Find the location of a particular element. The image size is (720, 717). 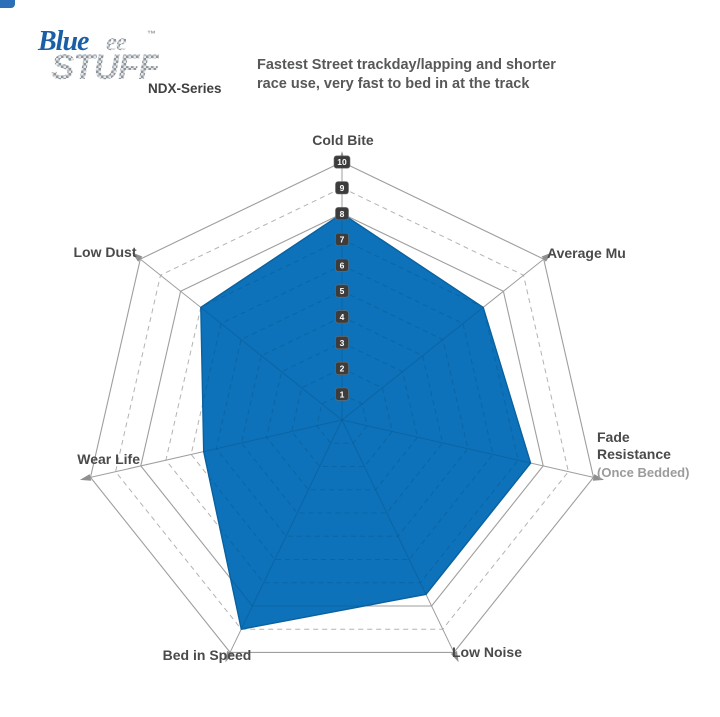

scale-chip-label-5: 5 is located at coordinates (342, 291).